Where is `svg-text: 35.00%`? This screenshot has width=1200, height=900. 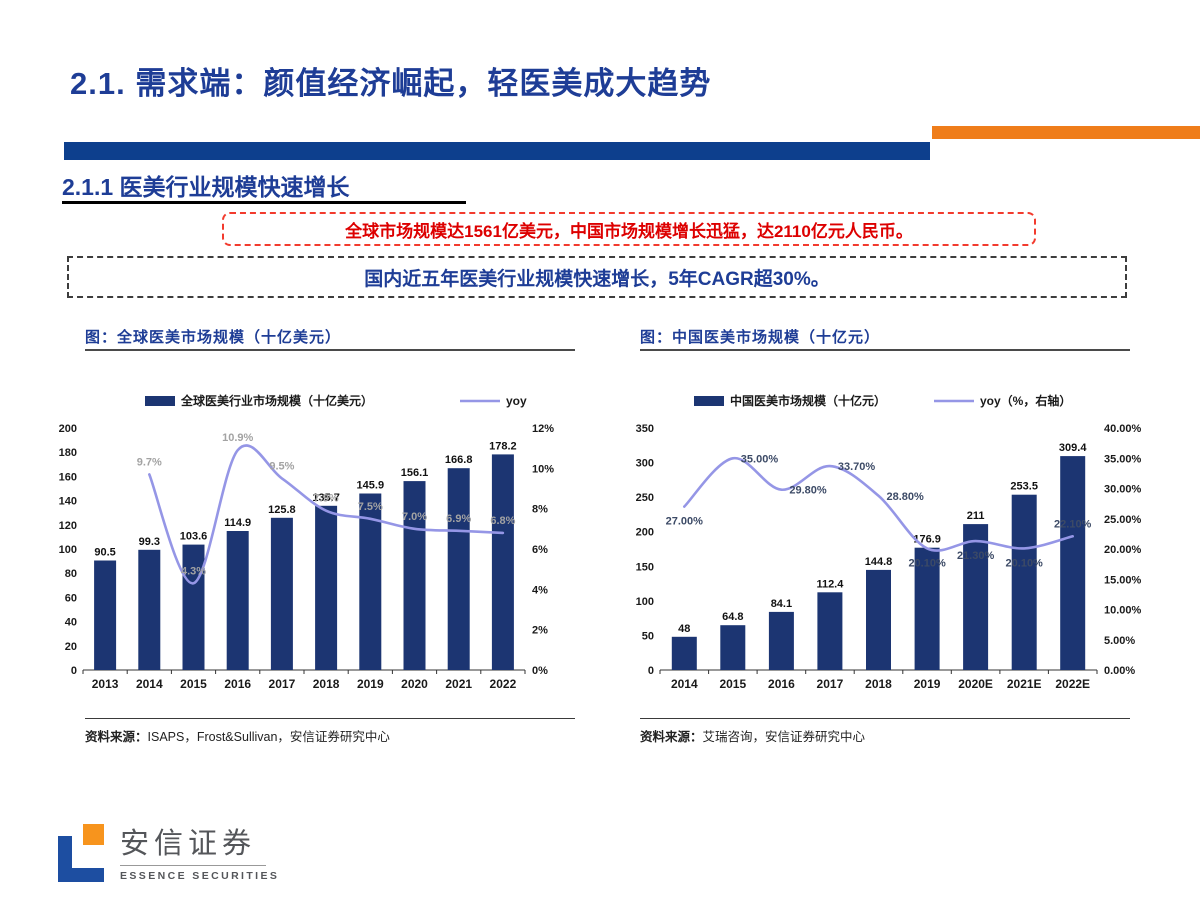
svg-text: 35.00% is located at coordinates (1123, 459).